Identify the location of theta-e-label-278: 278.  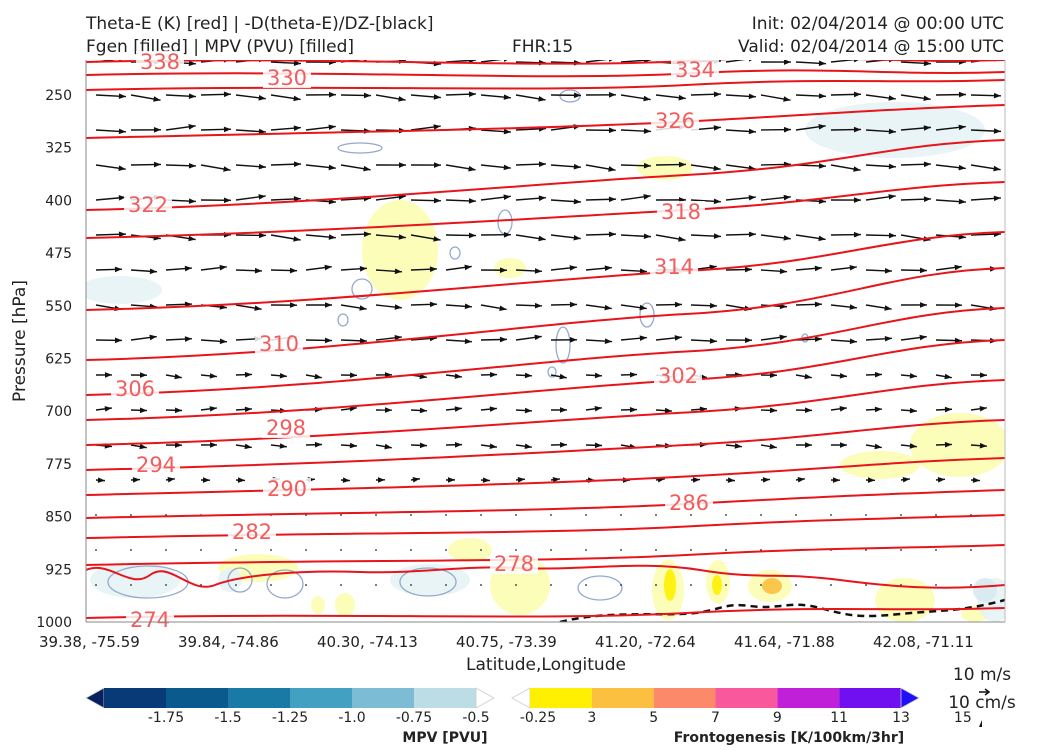
(514, 564).